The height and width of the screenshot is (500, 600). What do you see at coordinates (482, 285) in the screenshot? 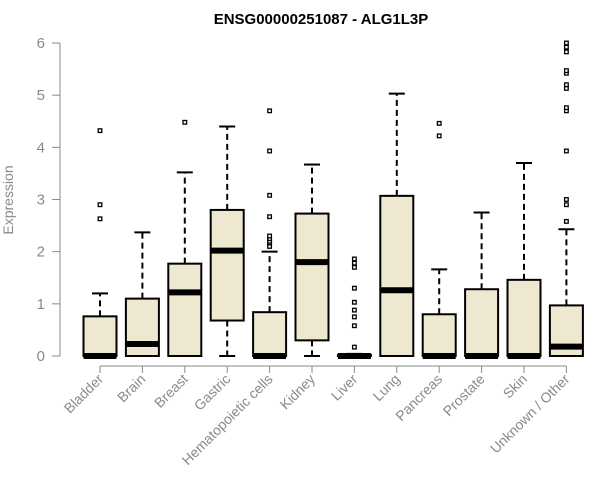
I see `box-prostate` at bounding box center [482, 285].